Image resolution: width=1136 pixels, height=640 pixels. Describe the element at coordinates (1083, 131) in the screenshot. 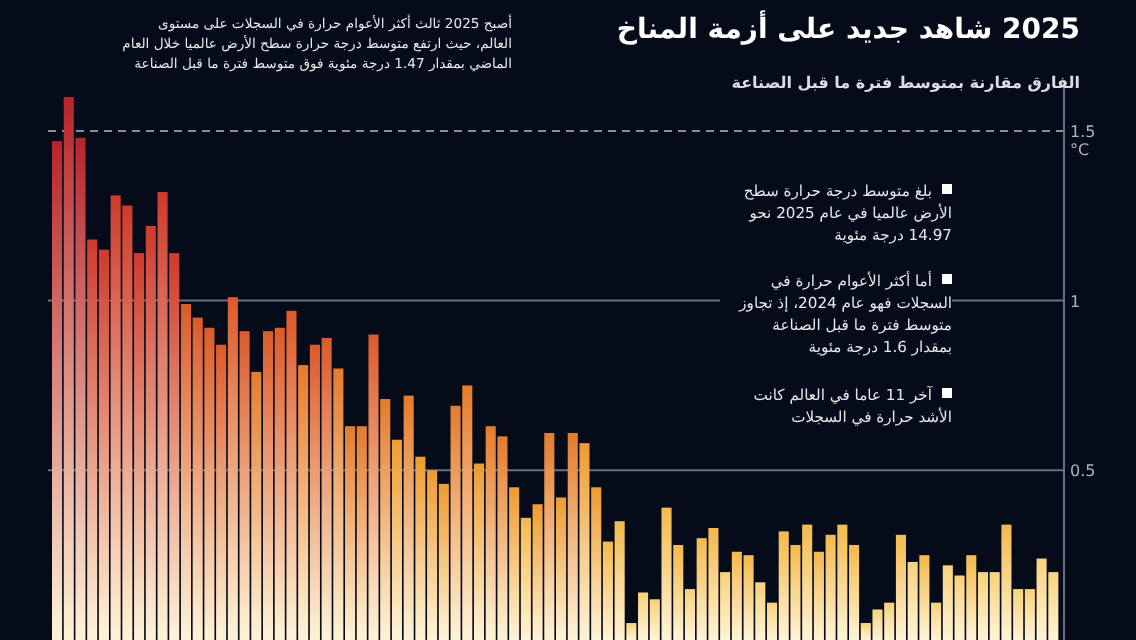

I see `y-tick-label: 1.5` at that location.